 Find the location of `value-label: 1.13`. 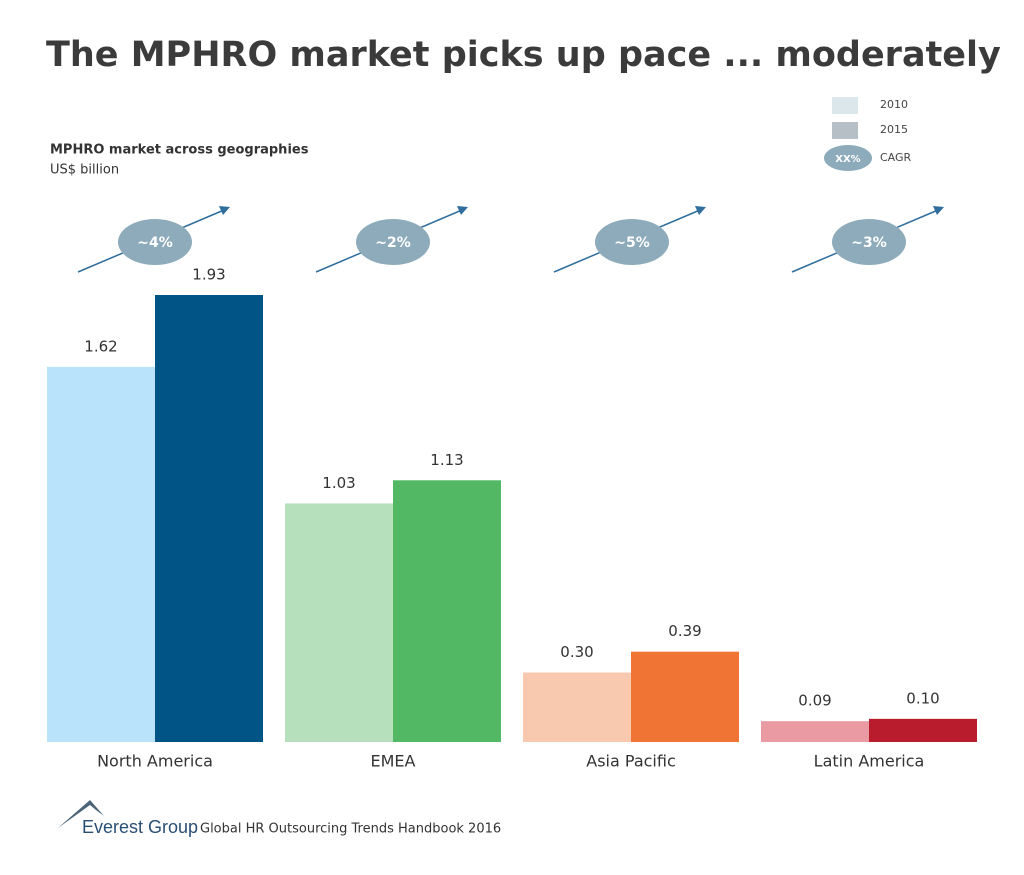

value-label: 1.13 is located at coordinates (446, 460).